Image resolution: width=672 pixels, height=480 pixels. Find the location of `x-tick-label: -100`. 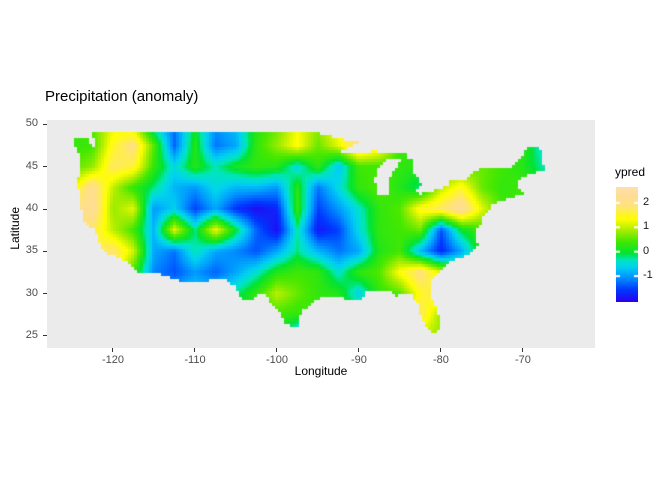

x-tick-label: -100 is located at coordinates (276, 360).